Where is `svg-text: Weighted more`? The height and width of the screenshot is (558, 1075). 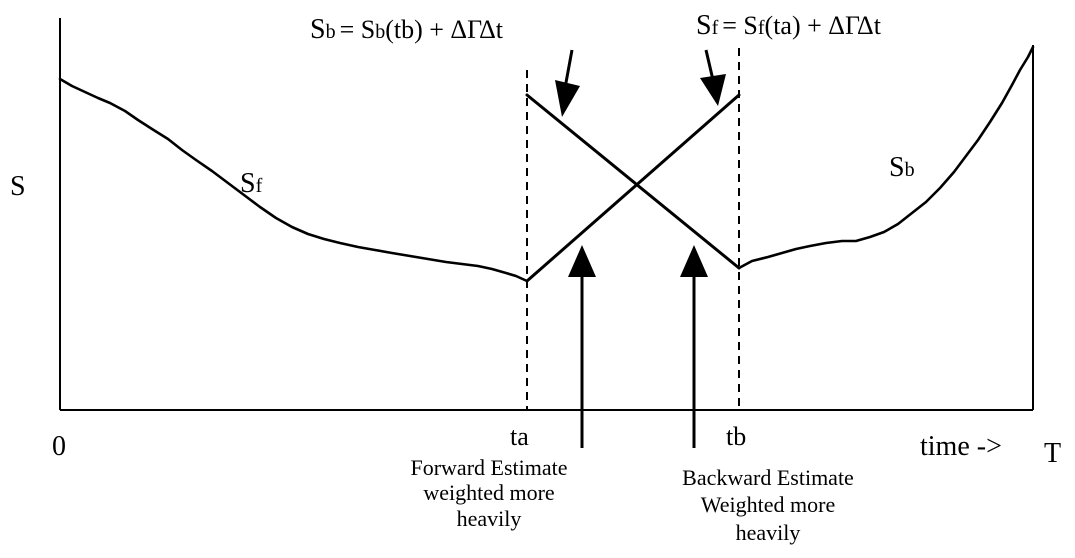
svg-text: Weighted more is located at coordinates (768, 504).